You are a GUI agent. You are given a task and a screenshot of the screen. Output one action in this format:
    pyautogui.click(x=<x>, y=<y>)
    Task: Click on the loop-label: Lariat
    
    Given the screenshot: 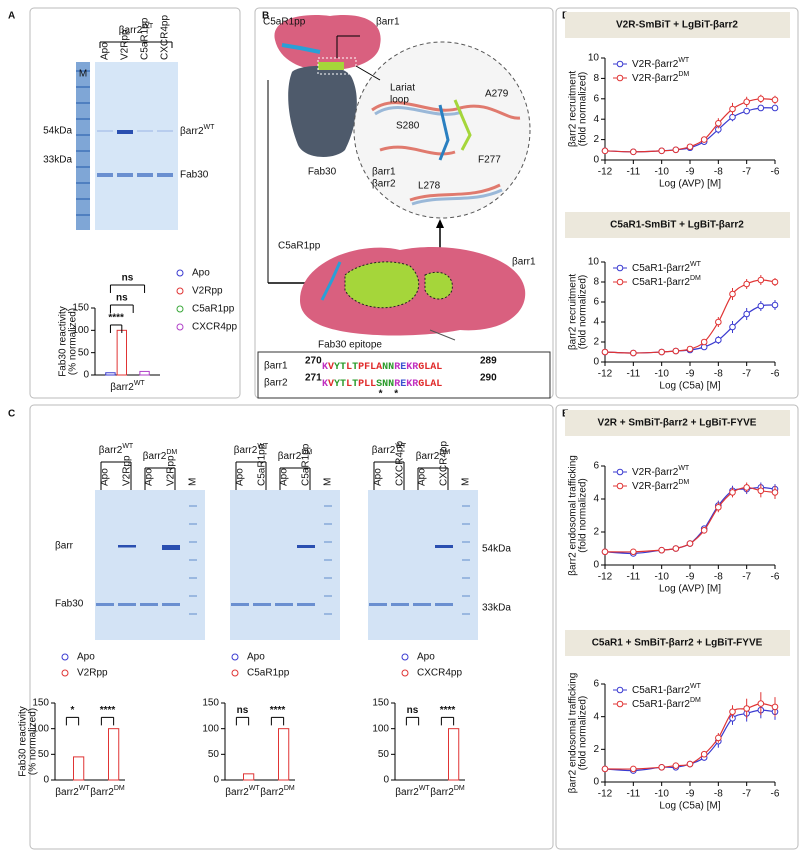 What is the action you would take?
    pyautogui.click(x=402, y=88)
    